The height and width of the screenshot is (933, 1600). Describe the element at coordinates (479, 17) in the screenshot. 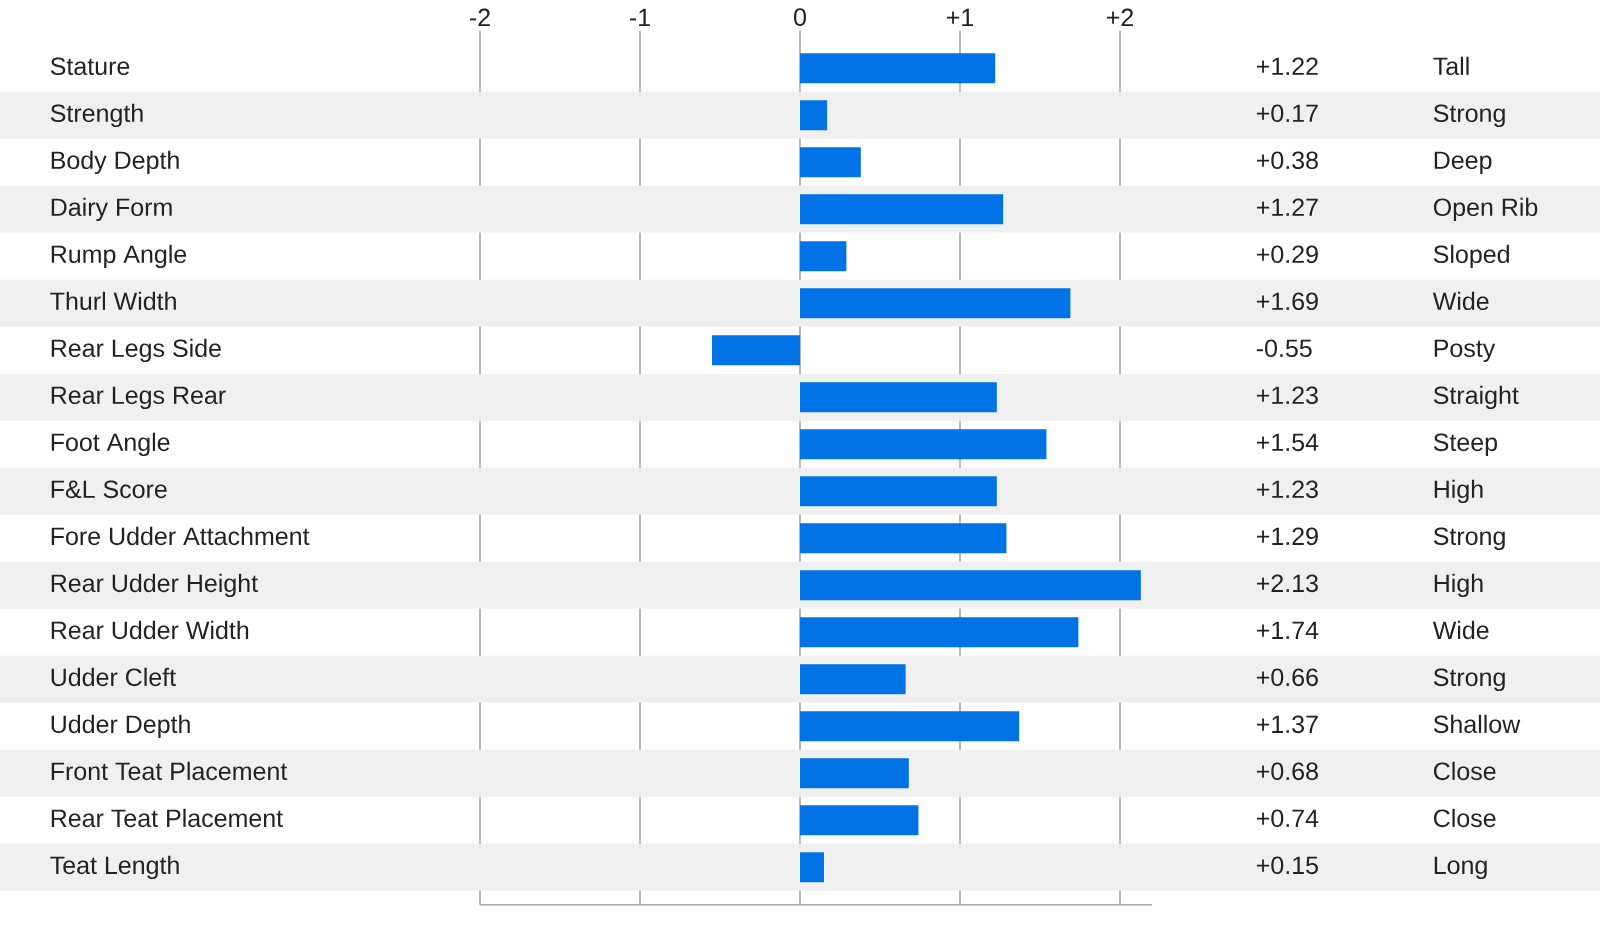

I see `x-tick-label: -2` at that location.